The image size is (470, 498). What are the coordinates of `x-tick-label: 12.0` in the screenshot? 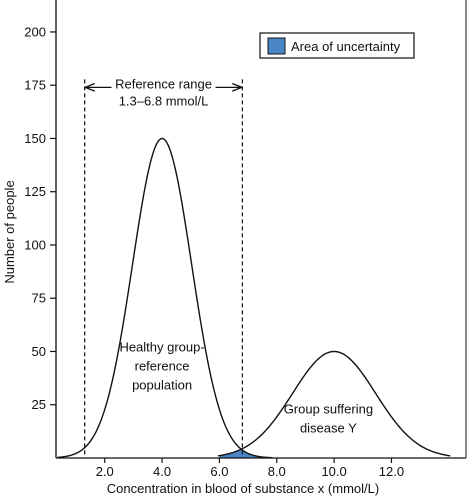 It's located at (391, 471).